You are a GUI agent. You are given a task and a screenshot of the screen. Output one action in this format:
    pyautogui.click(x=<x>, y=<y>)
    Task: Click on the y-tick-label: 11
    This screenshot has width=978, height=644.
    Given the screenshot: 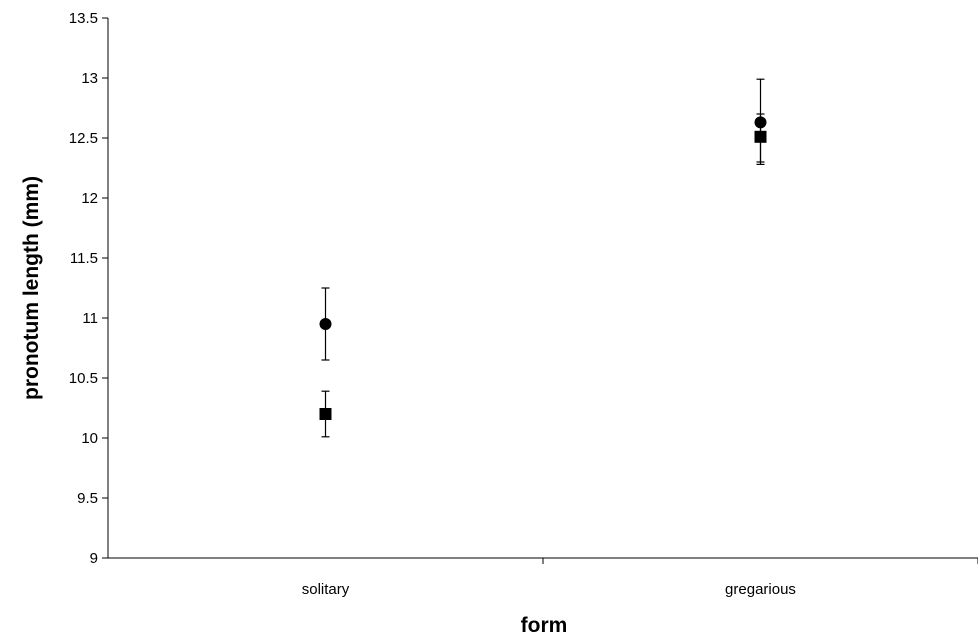 What is the action you would take?
    pyautogui.click(x=90, y=318)
    